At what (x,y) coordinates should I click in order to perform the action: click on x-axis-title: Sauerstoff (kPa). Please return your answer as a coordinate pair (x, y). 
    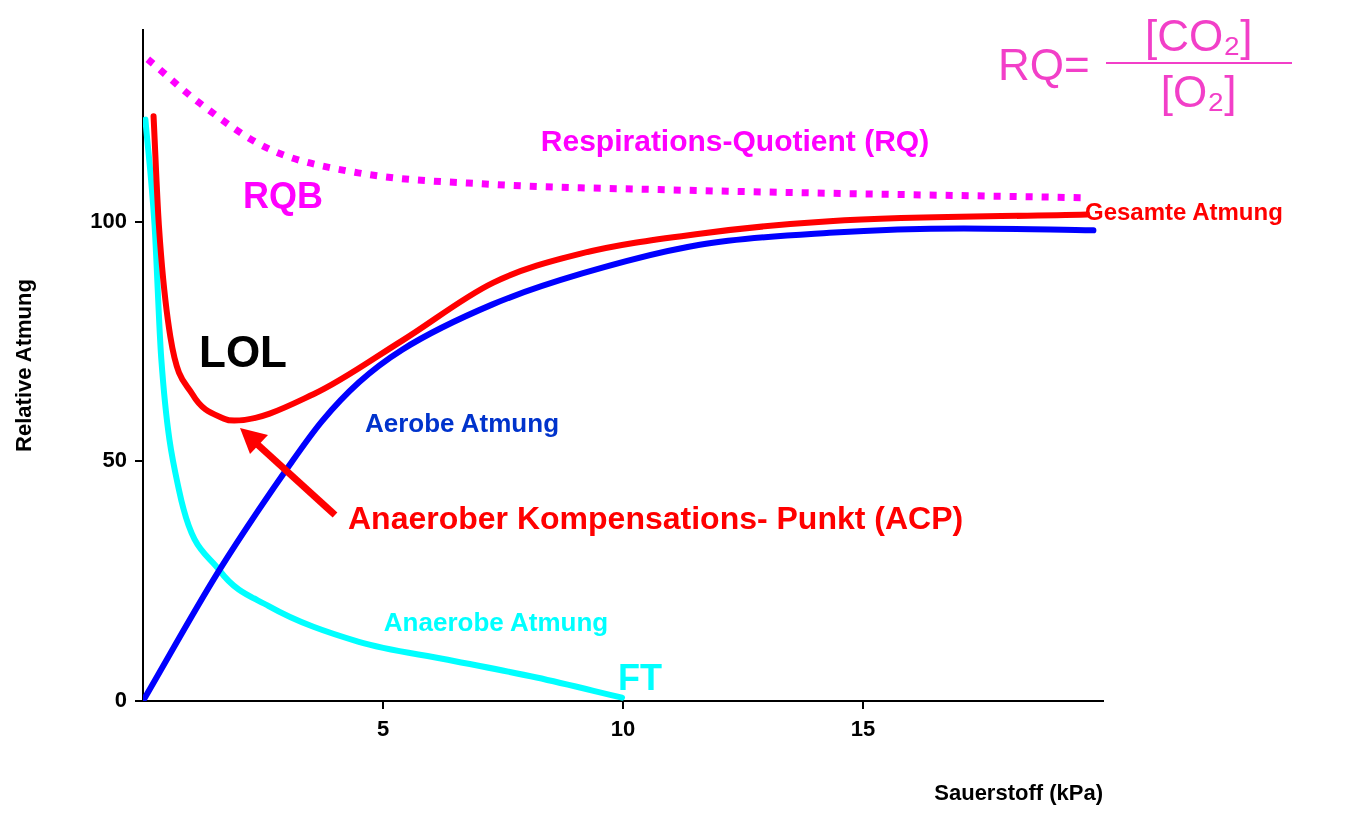
    Looking at the image, I should click on (1018, 792).